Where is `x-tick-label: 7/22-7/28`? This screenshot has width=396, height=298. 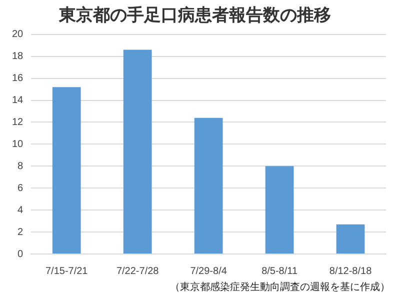 x-tick-label: 7/22-7/28 is located at coordinates (138, 271).